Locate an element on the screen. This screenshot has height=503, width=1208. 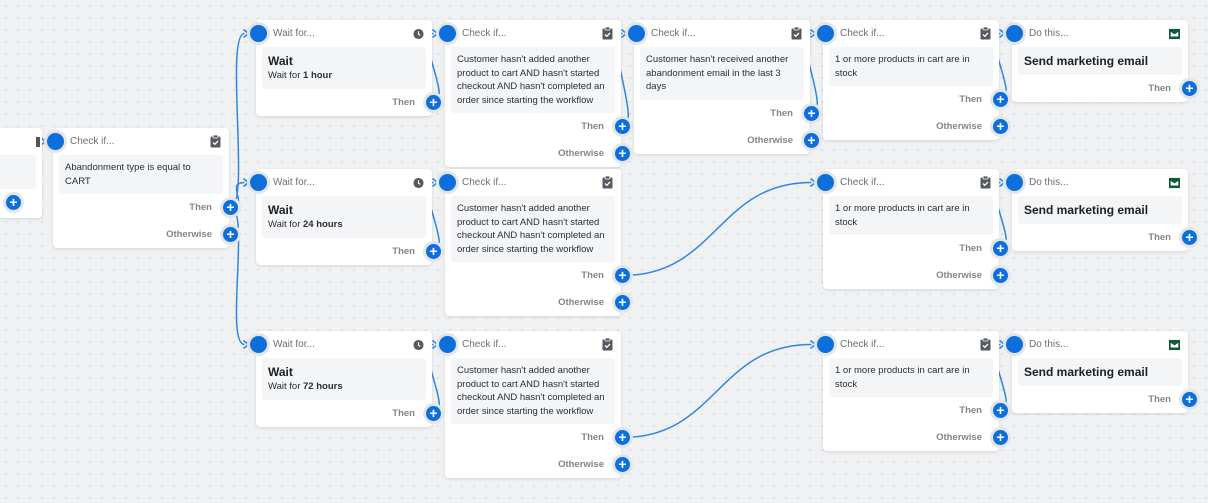
wait-step-card: Wait for... Wait Wait for 1 hour Then + is located at coordinates (345, 68).